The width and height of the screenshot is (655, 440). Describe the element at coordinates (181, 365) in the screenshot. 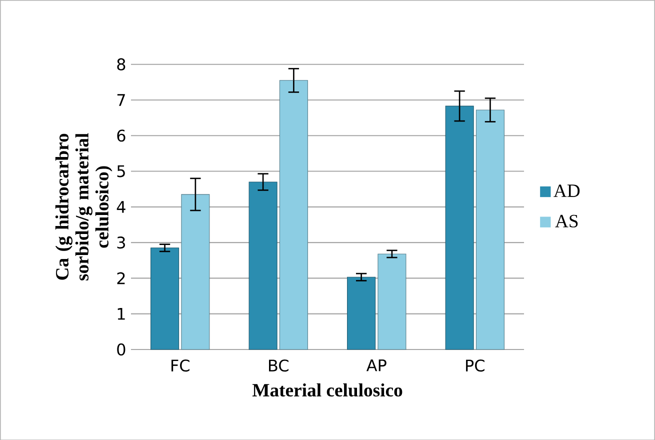

I see `x-tick-label: FC` at that location.